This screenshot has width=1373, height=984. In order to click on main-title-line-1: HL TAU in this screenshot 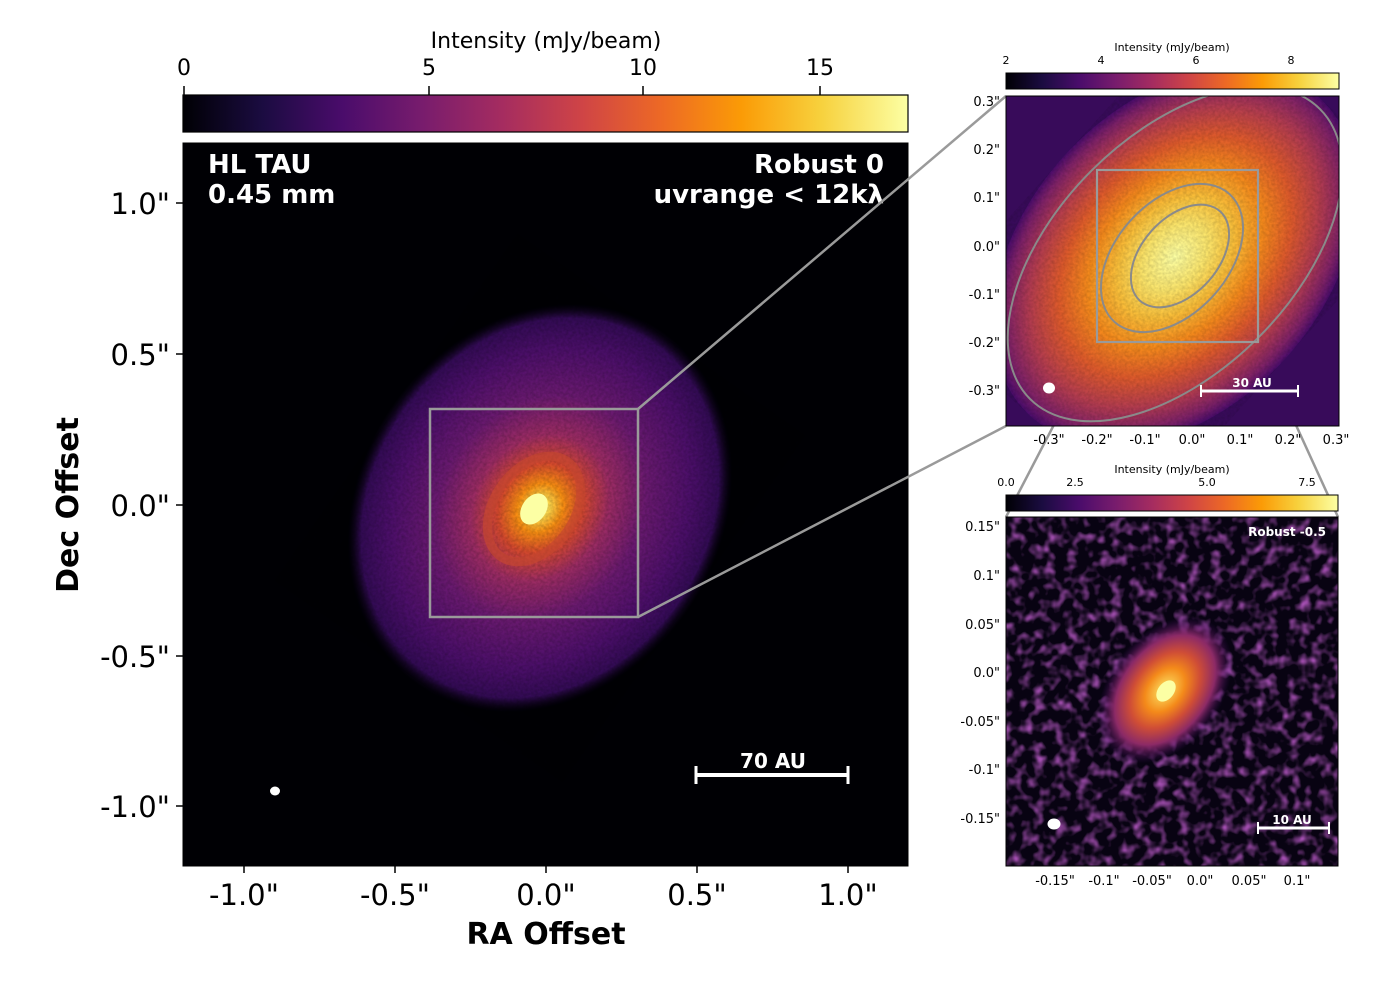, I will do `click(260, 165)`.